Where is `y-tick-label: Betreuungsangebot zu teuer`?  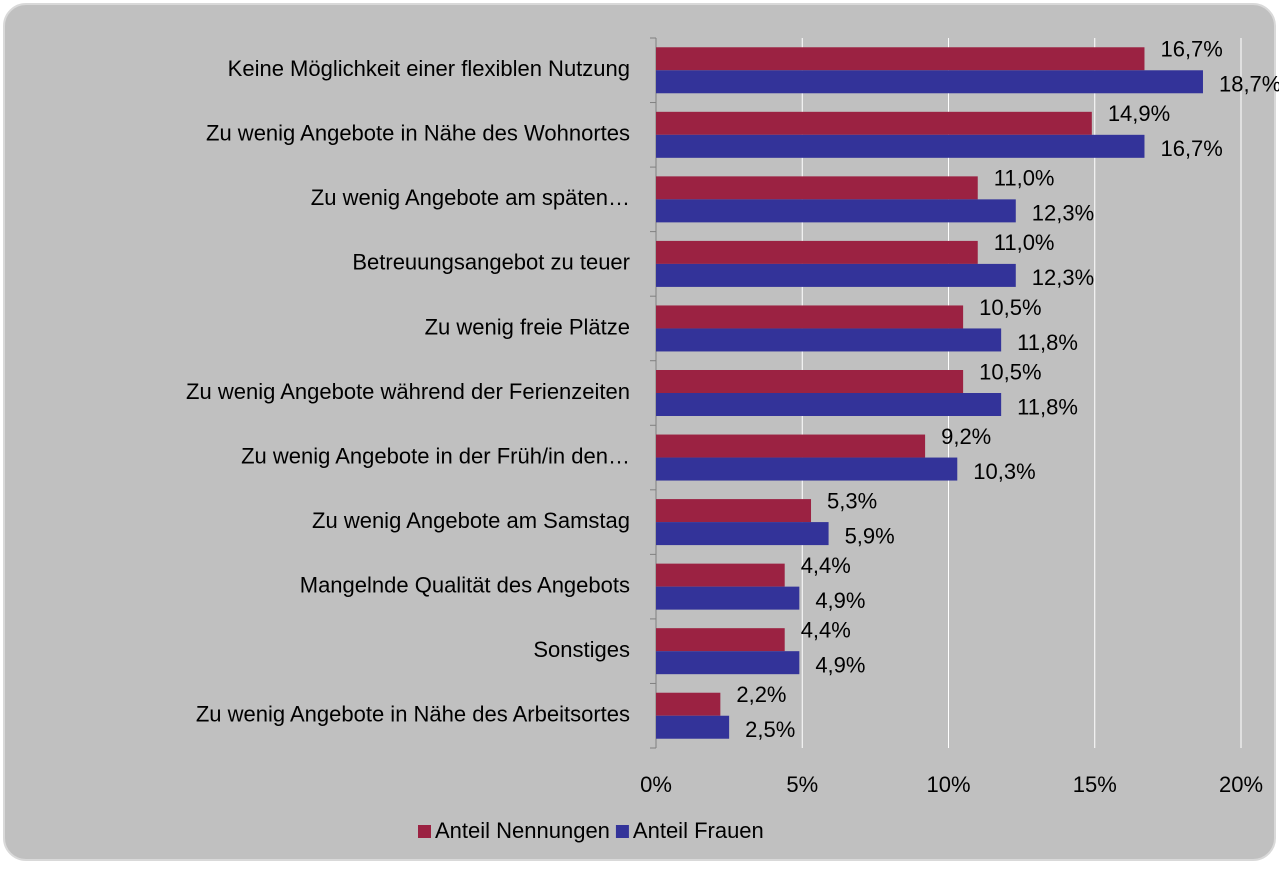
y-tick-label: Betreuungsangebot zu teuer is located at coordinates (491, 262).